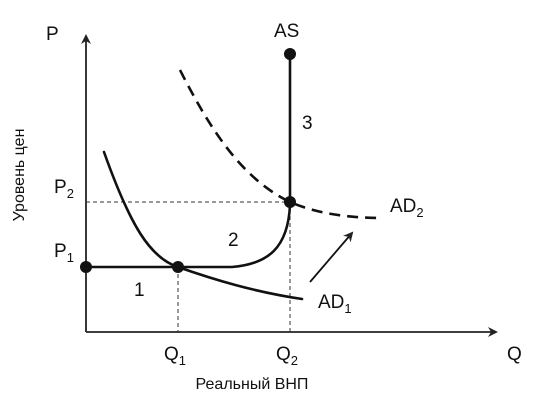 The image size is (552, 408). I want to click on segment-3-label: 3, so click(307, 123).